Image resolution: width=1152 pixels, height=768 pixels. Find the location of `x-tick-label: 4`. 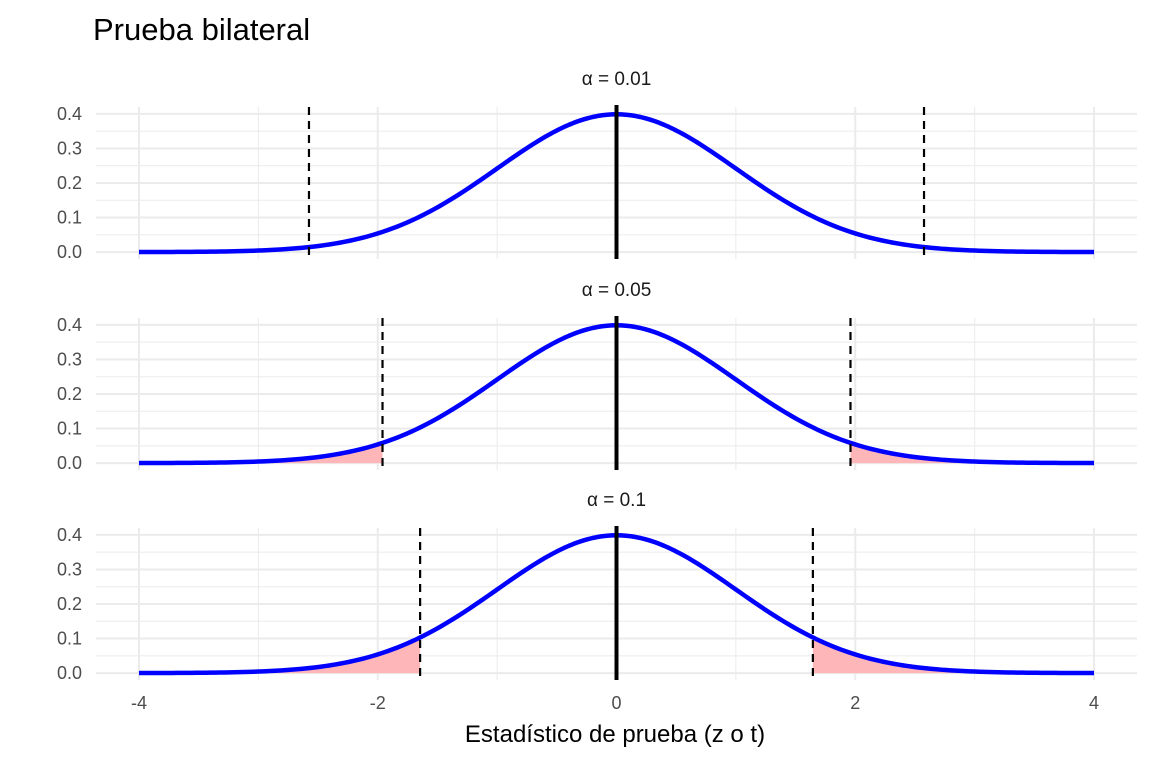

x-tick-label: 4 is located at coordinates (1094, 703).